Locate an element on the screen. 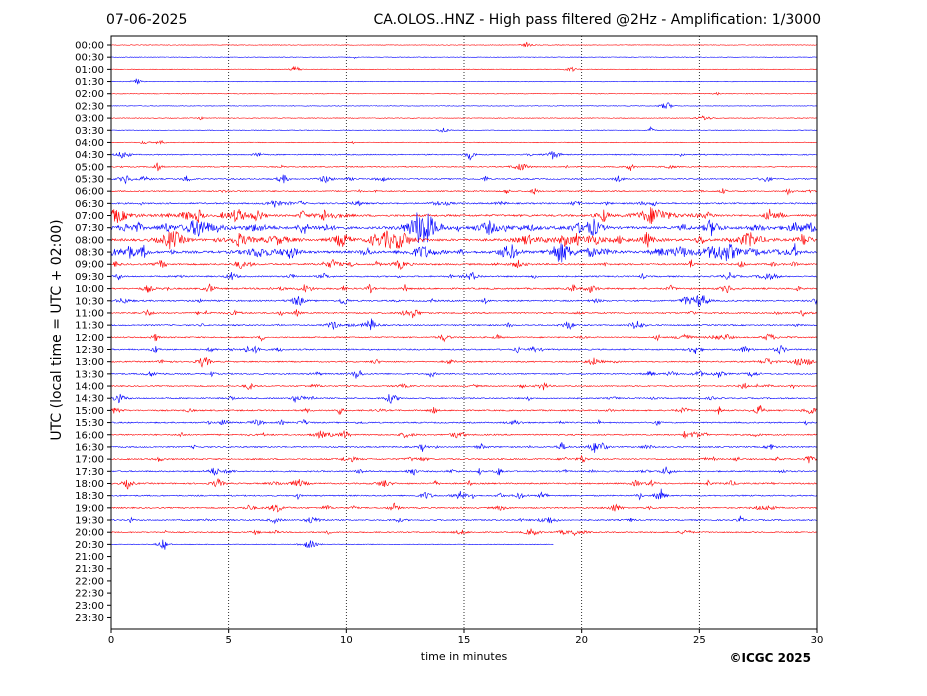 This screenshot has width=927, height=696. y-tick-label: 14:00 is located at coordinates (89, 387).